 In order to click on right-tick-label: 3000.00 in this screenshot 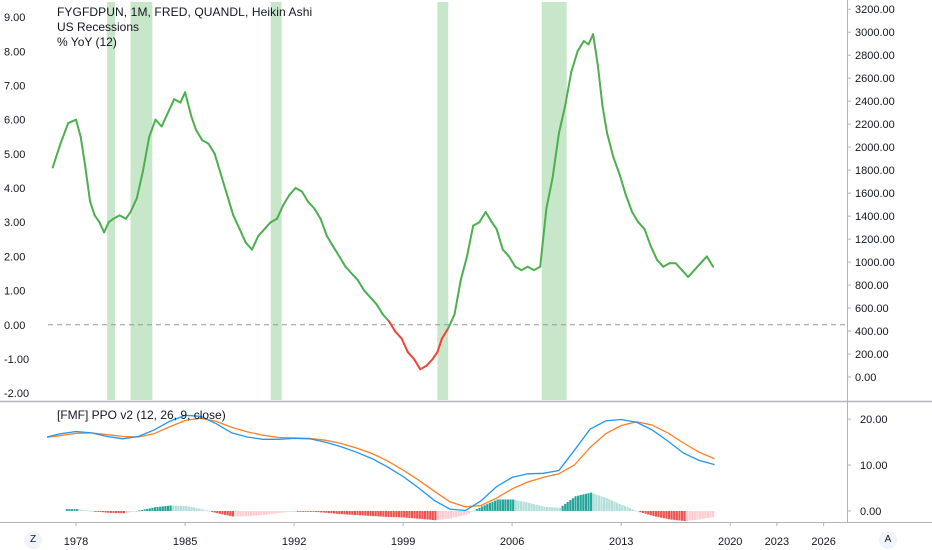, I will do `click(875, 33)`.